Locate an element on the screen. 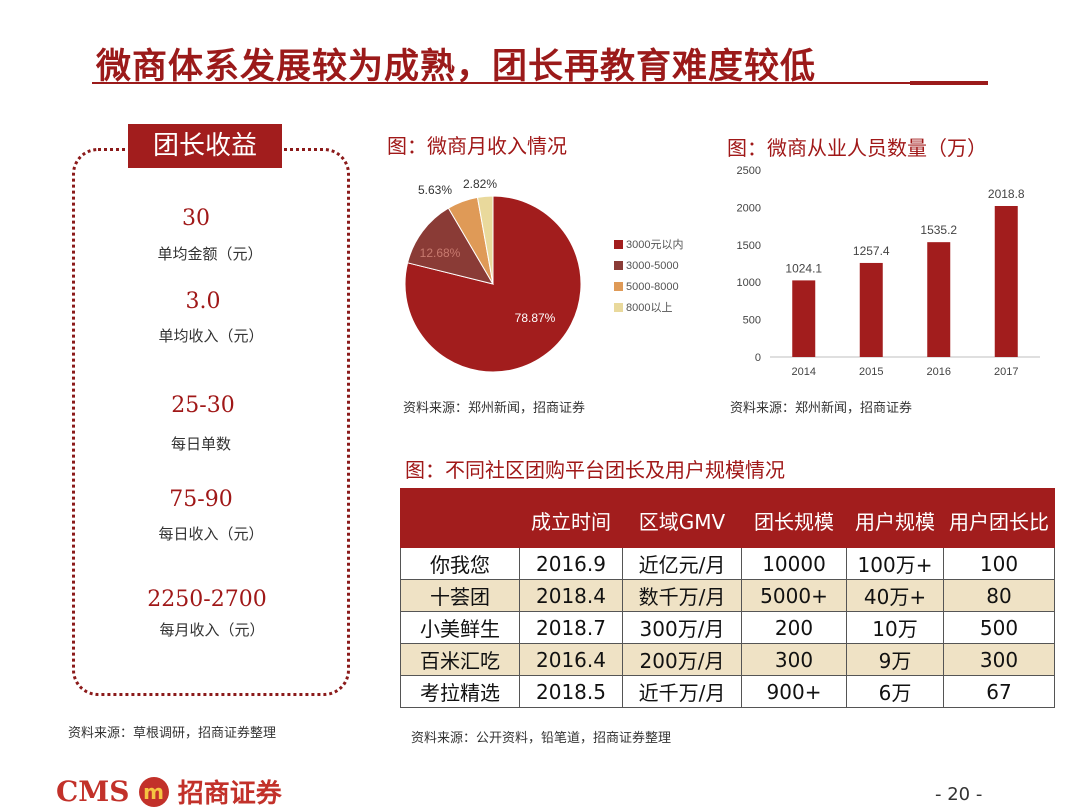 This screenshot has width=1080, height=810. bar-chart-title: 图：微商从业人员数量（万） is located at coordinates (857, 148).